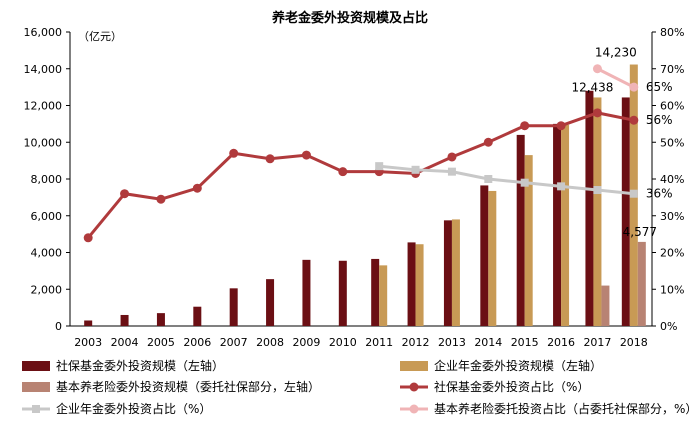 This screenshot has height=443, width=700. Describe the element at coordinates (133, 408) in the screenshot. I see `legend-label: 企业年金委外投资占比（%）` at that location.